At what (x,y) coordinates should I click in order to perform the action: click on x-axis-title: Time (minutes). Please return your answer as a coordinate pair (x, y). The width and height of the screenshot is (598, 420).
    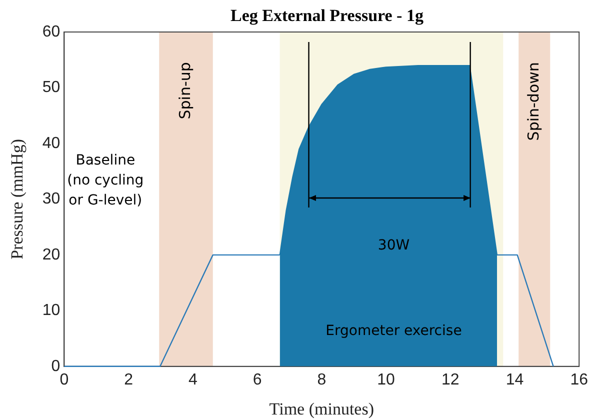
    Looking at the image, I should click on (321, 408).